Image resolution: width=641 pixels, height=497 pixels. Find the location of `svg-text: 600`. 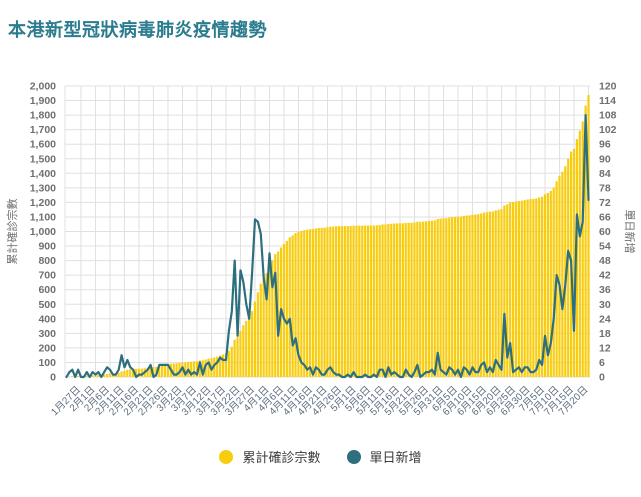

svg-text: 600 is located at coordinates (47, 290).